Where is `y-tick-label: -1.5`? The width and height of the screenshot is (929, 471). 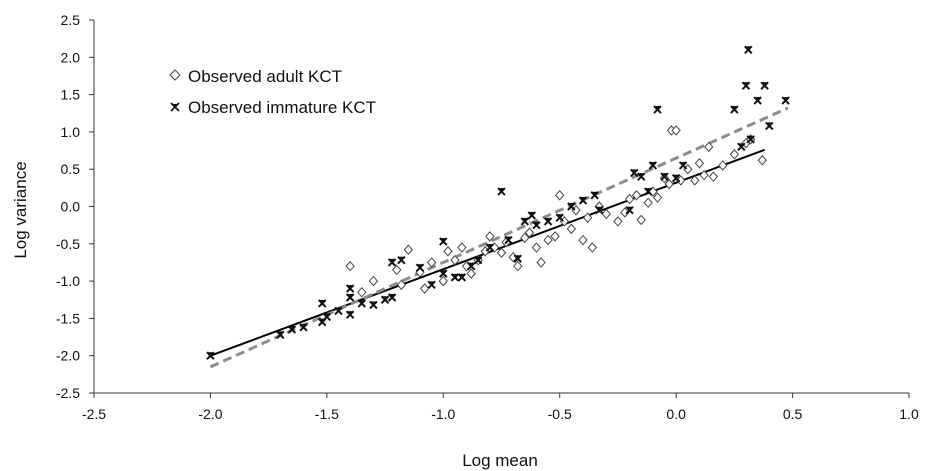
y-tick-label: -1.5 is located at coordinates (68, 318).